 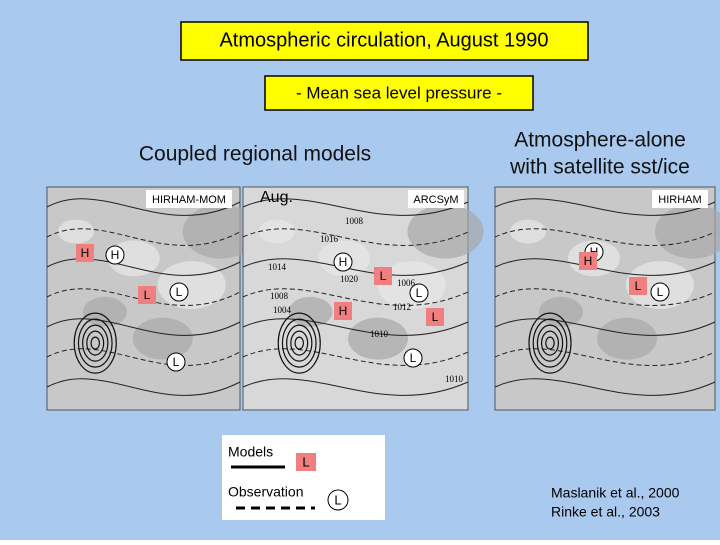 I want to click on map-label: HIRHAM, so click(x=679, y=200).